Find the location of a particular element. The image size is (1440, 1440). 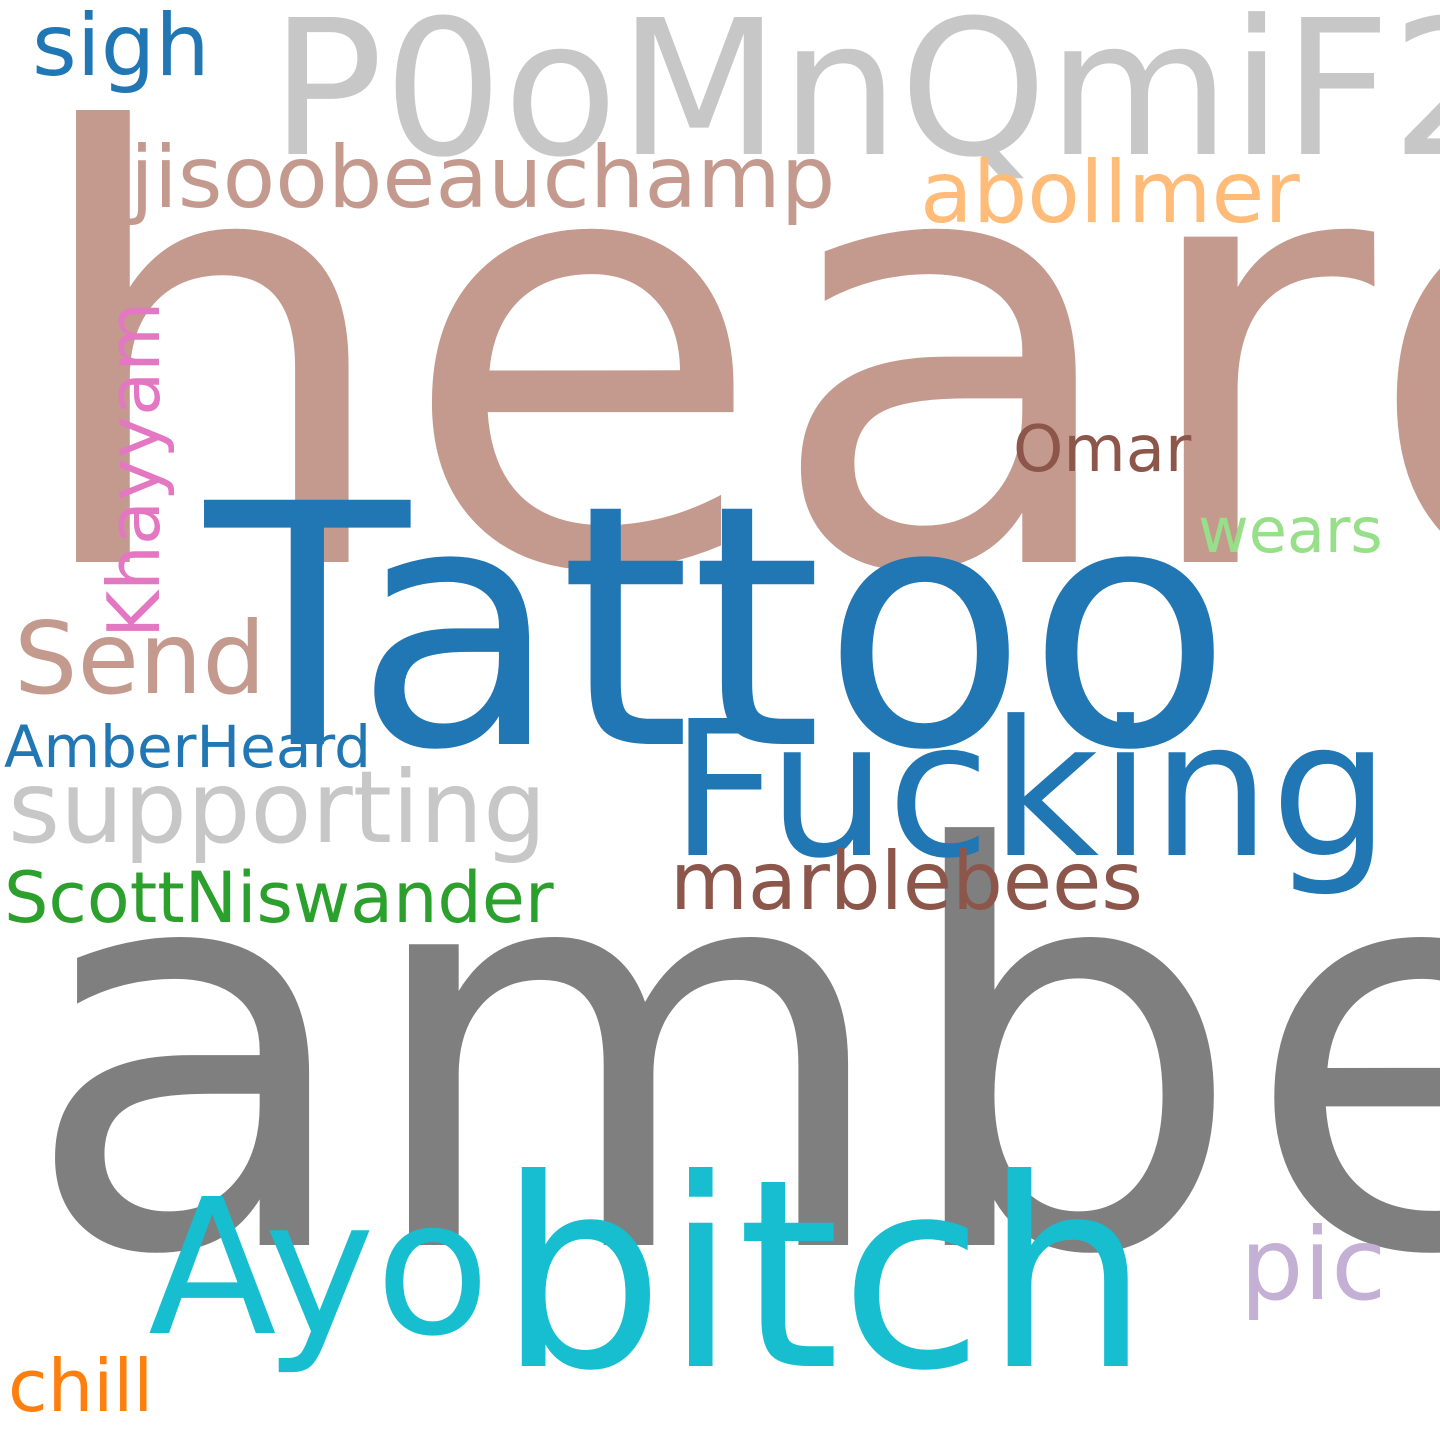

word-bitch: bitch is located at coordinates (824, 1275).